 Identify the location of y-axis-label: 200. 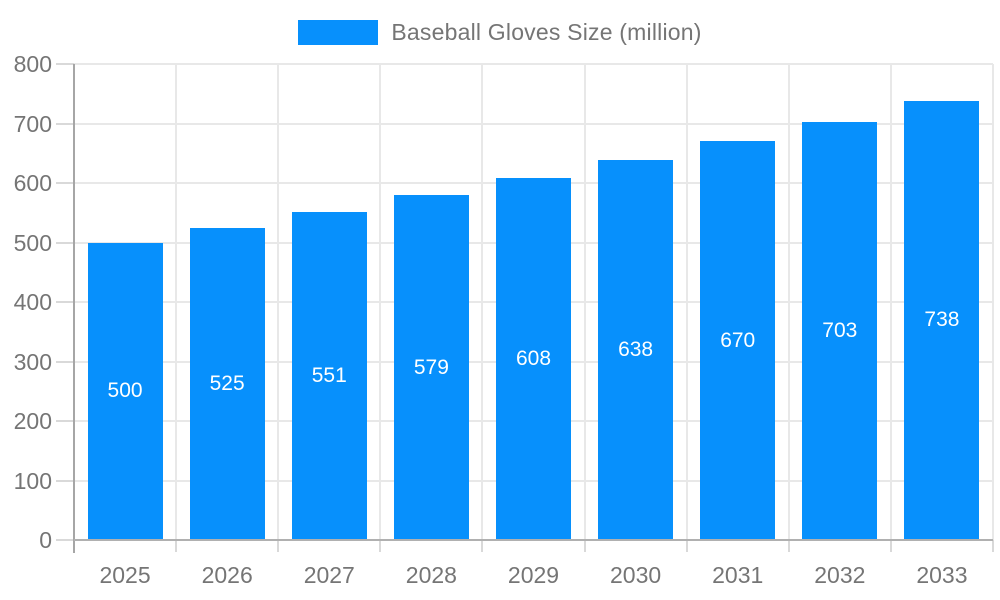
(32, 421).